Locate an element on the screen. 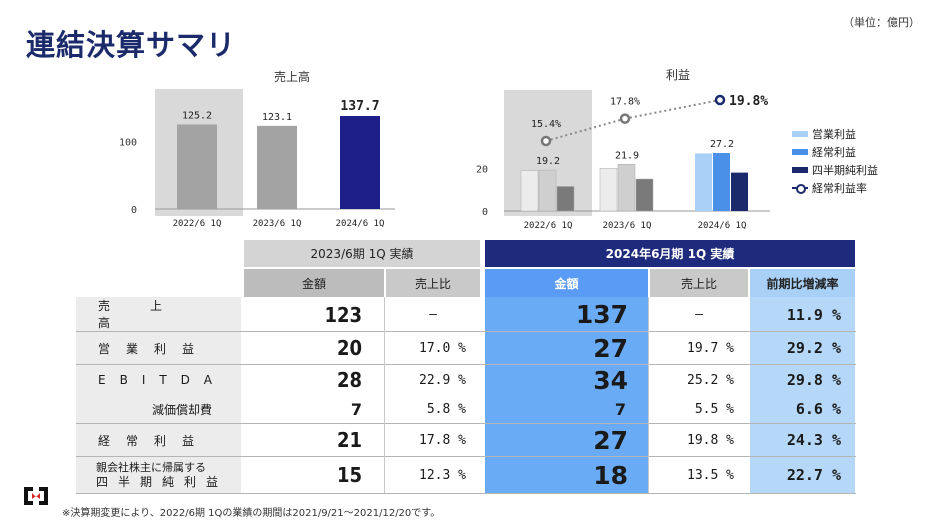 This screenshot has height=525, width=932. ebitda-amount-2024: 34 is located at coordinates (610, 380).